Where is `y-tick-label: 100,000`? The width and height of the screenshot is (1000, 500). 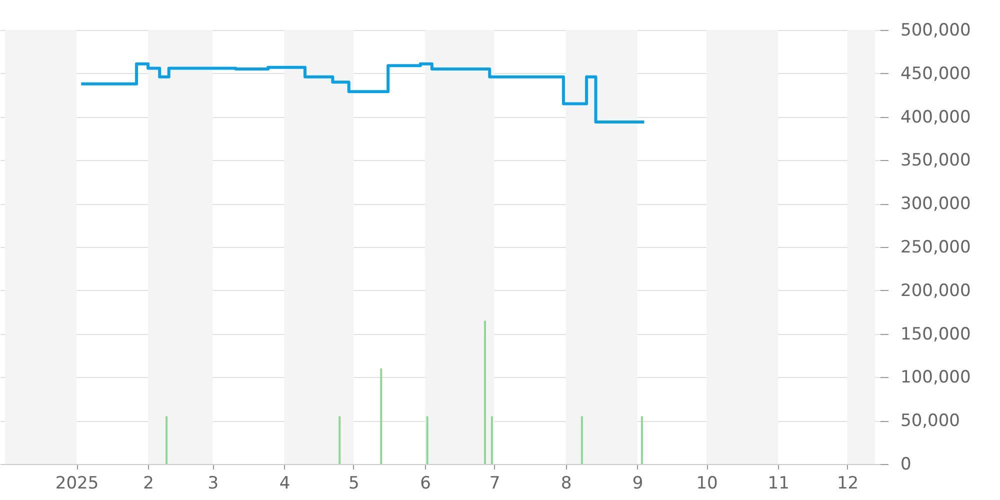
y-tick-label: 100,000 is located at coordinates (935, 378).